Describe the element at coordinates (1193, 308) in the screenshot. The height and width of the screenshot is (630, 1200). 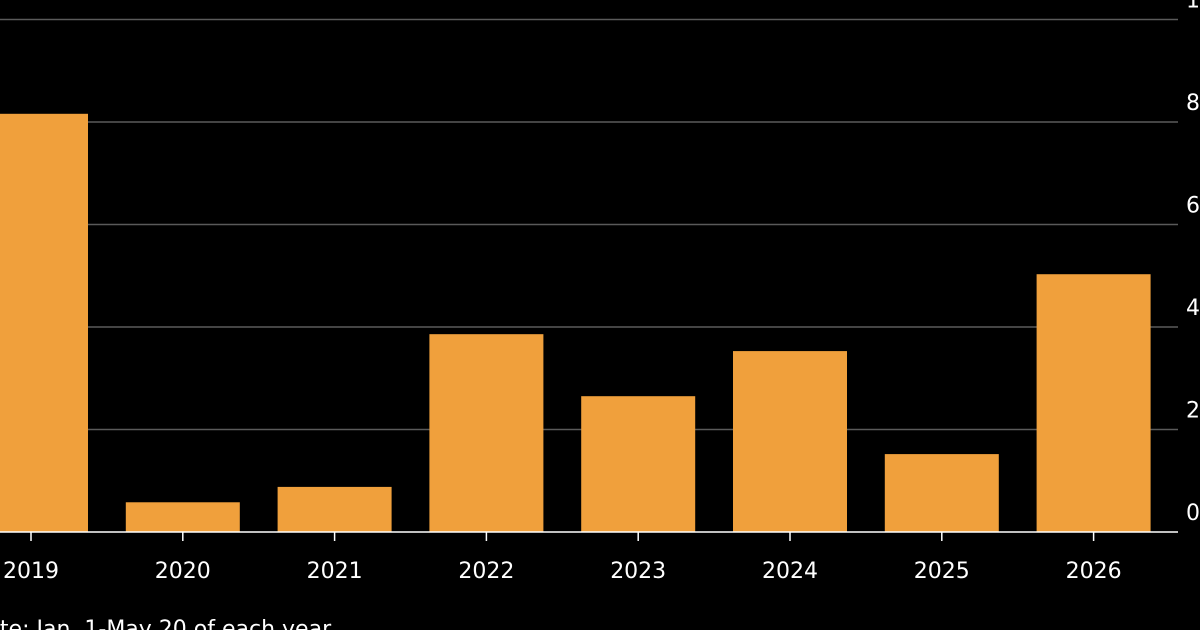
I see `y-tick-label: 400` at that location.